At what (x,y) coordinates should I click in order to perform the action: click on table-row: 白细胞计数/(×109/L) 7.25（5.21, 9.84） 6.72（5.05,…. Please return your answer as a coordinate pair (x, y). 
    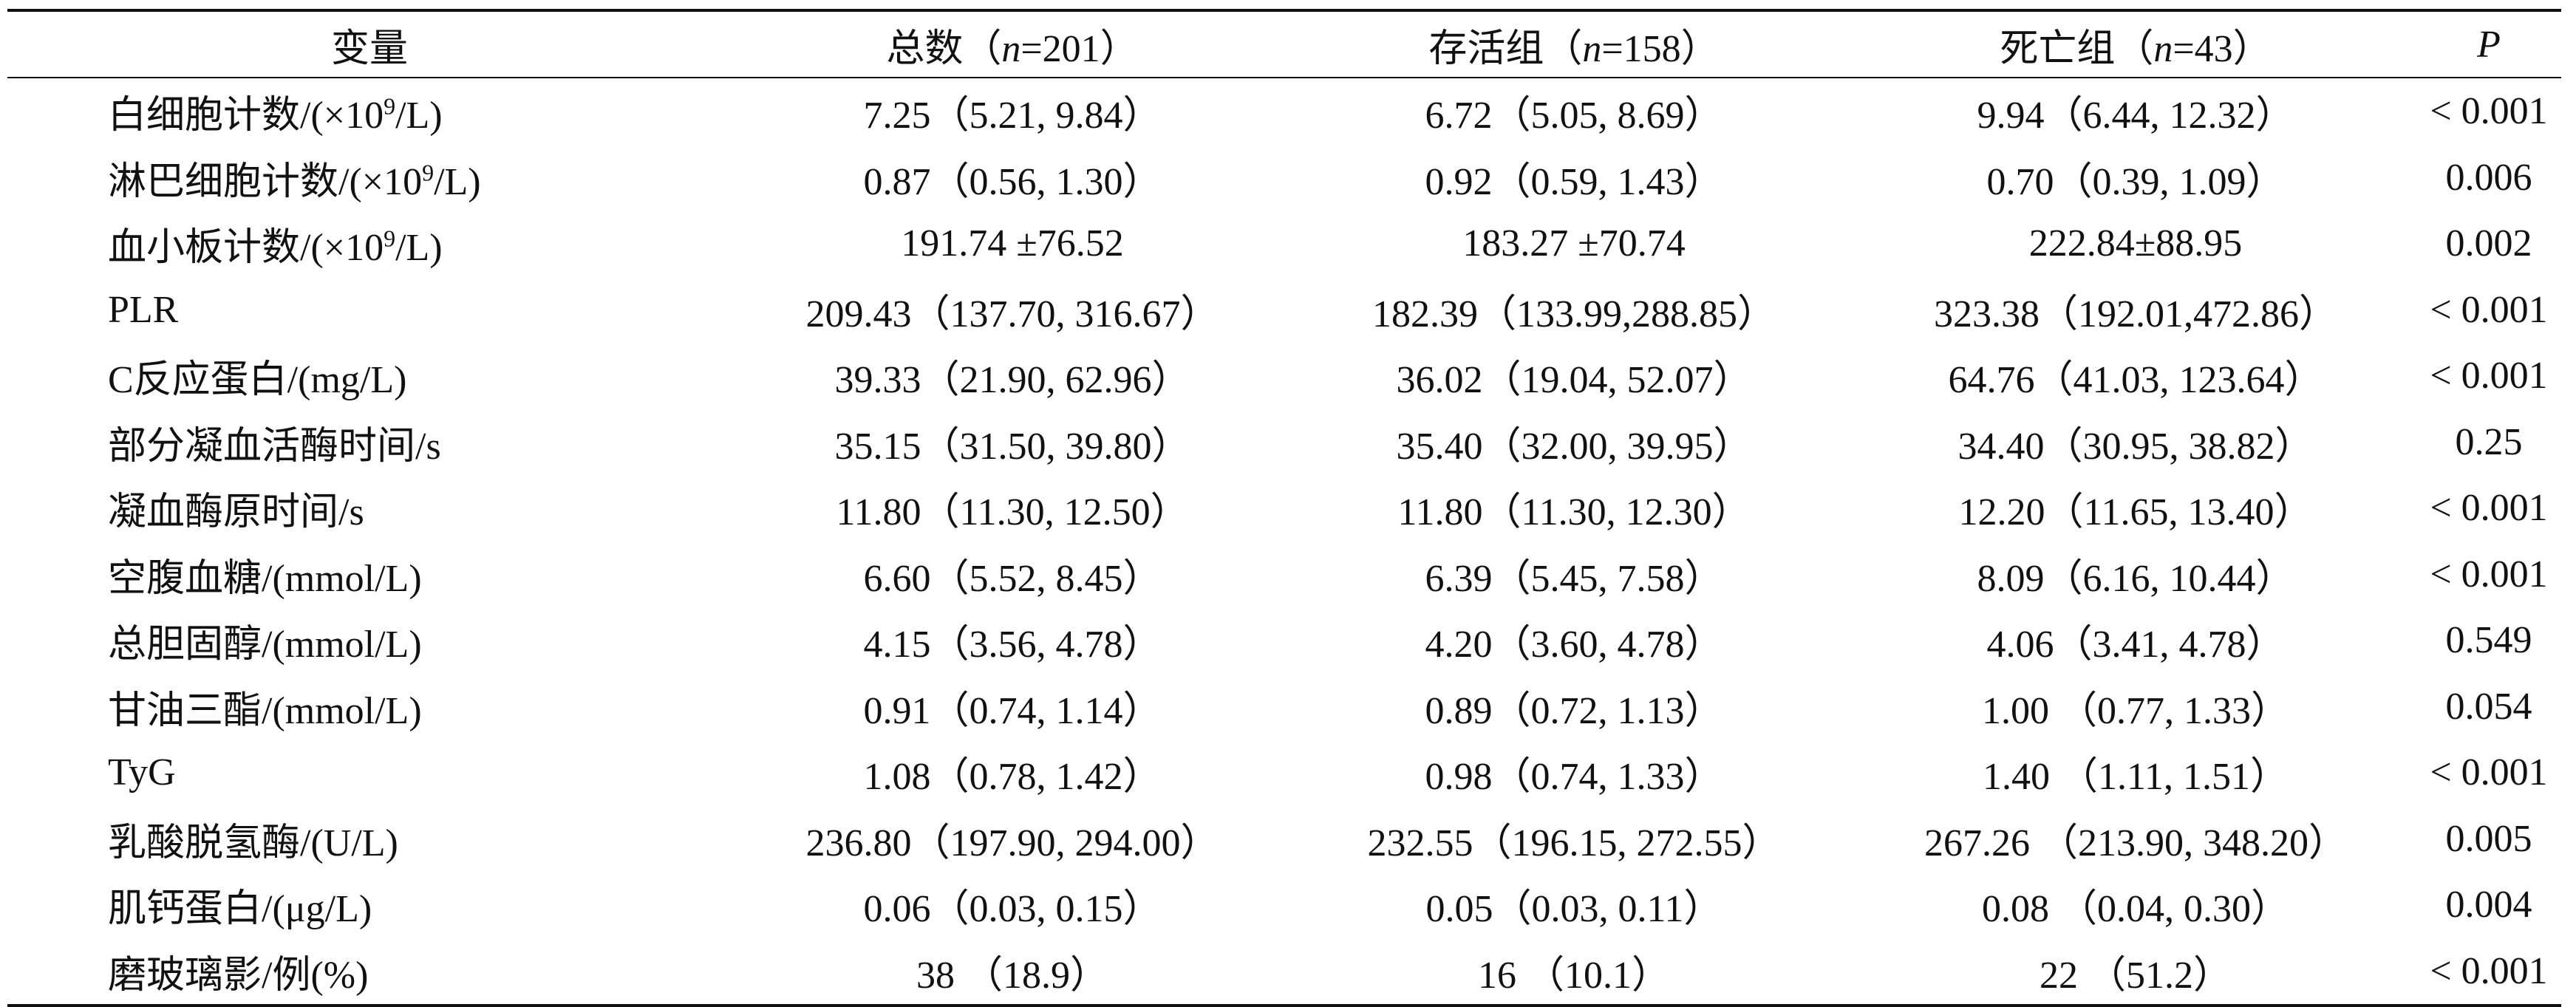
    Looking at the image, I should click on (1284, 112).